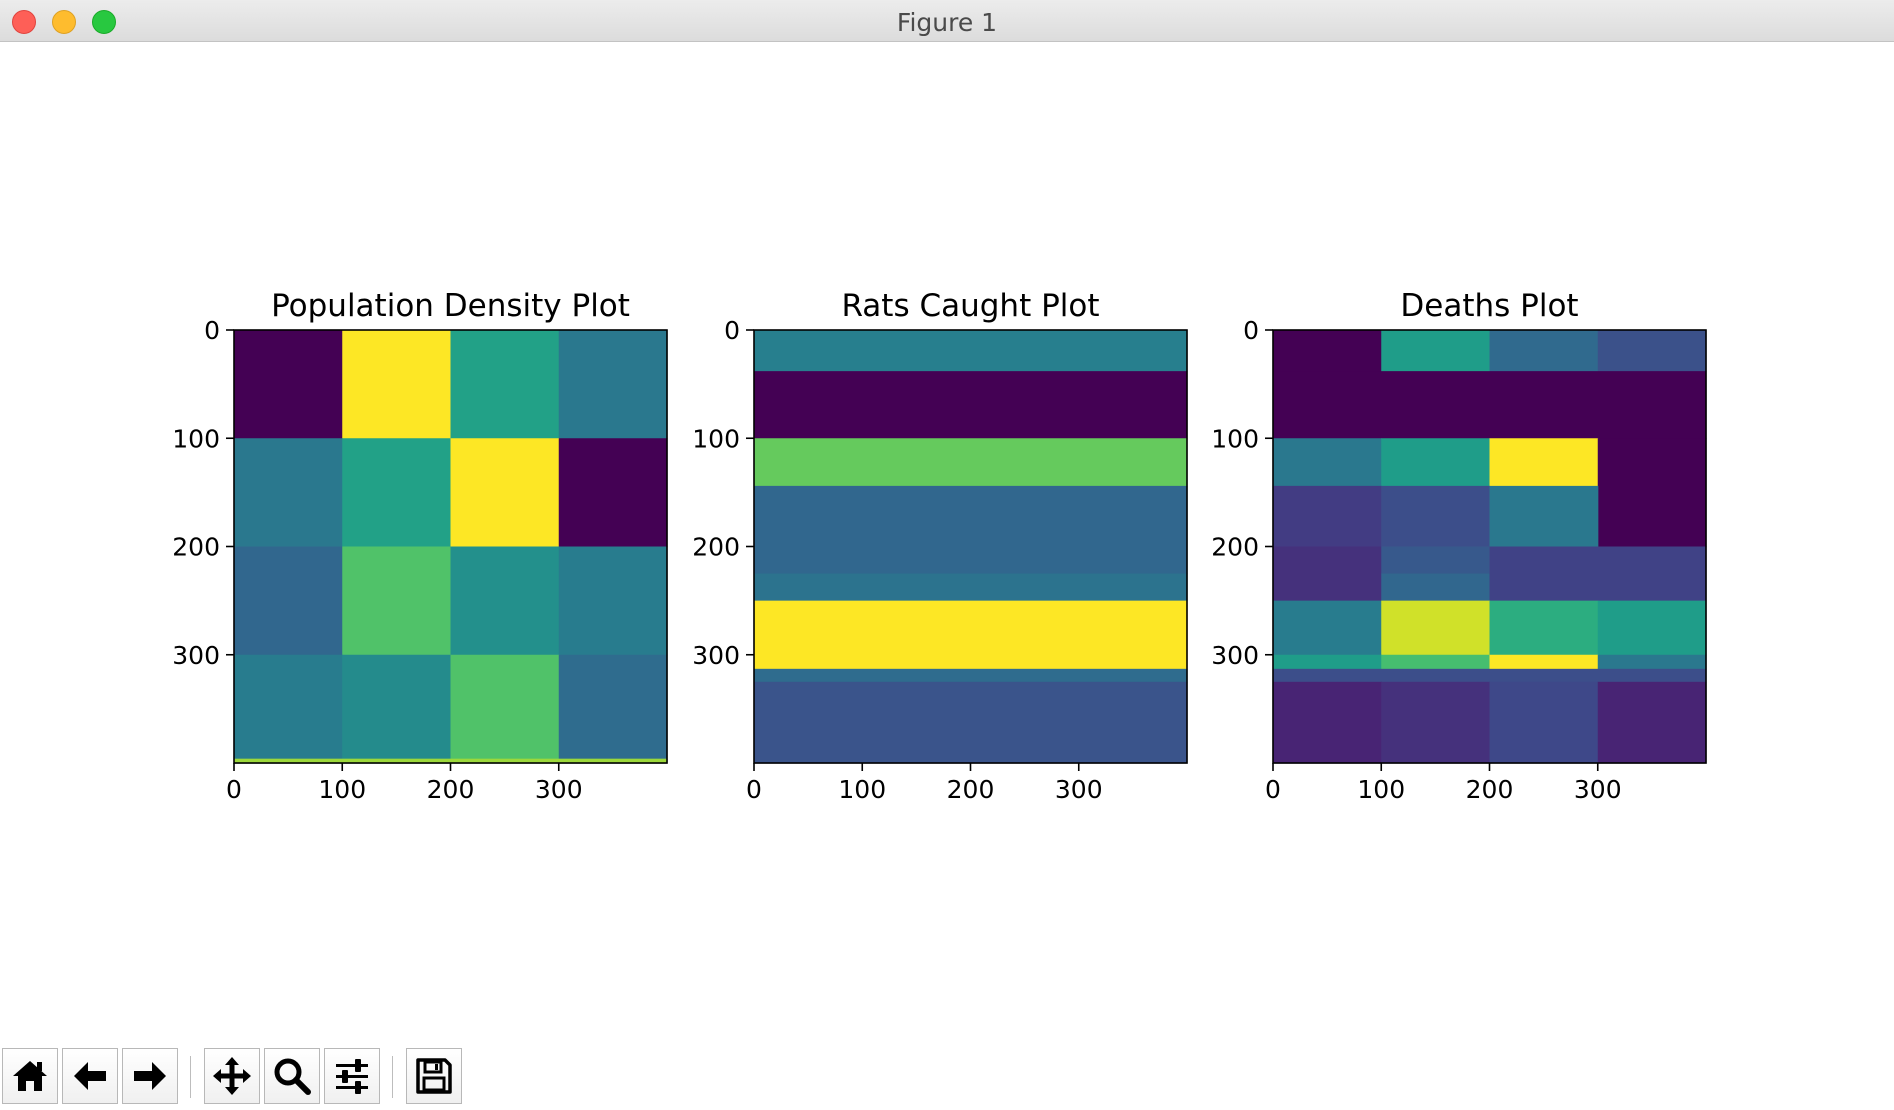 This screenshot has height=1110, width=1894. I want to click on forward-button, so click(150, 1076).